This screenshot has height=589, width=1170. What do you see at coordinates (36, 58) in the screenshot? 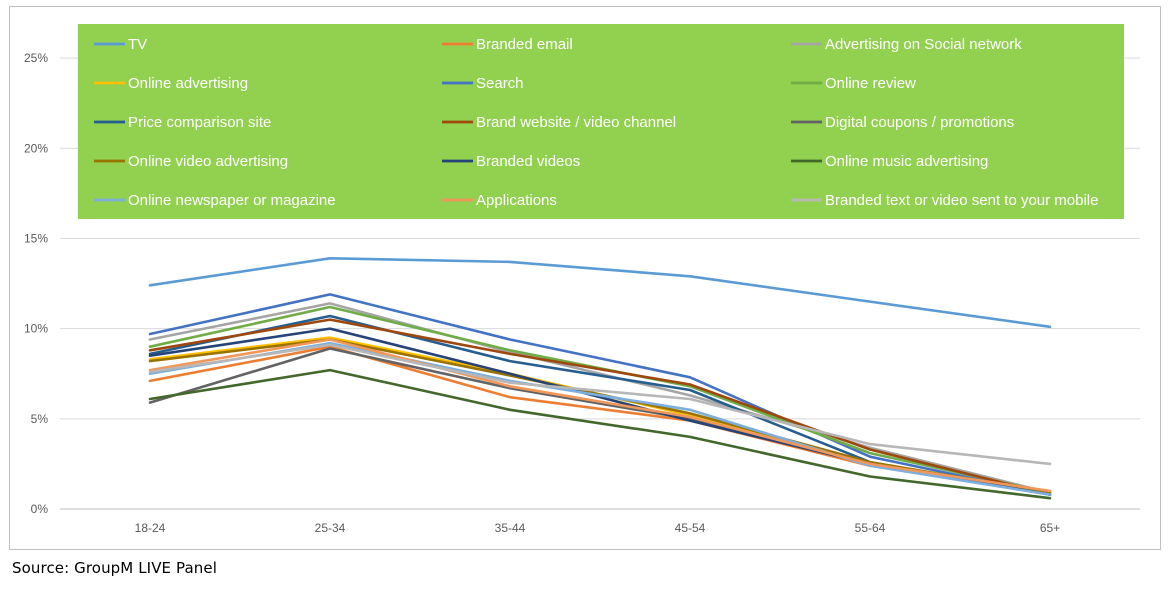
I see `y-tick-label: 25%` at bounding box center [36, 58].